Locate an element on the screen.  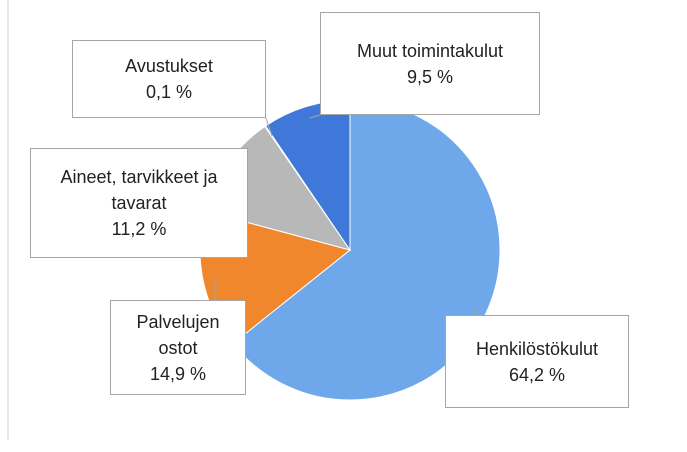
value-label: 11,2 % is located at coordinates (139, 229).